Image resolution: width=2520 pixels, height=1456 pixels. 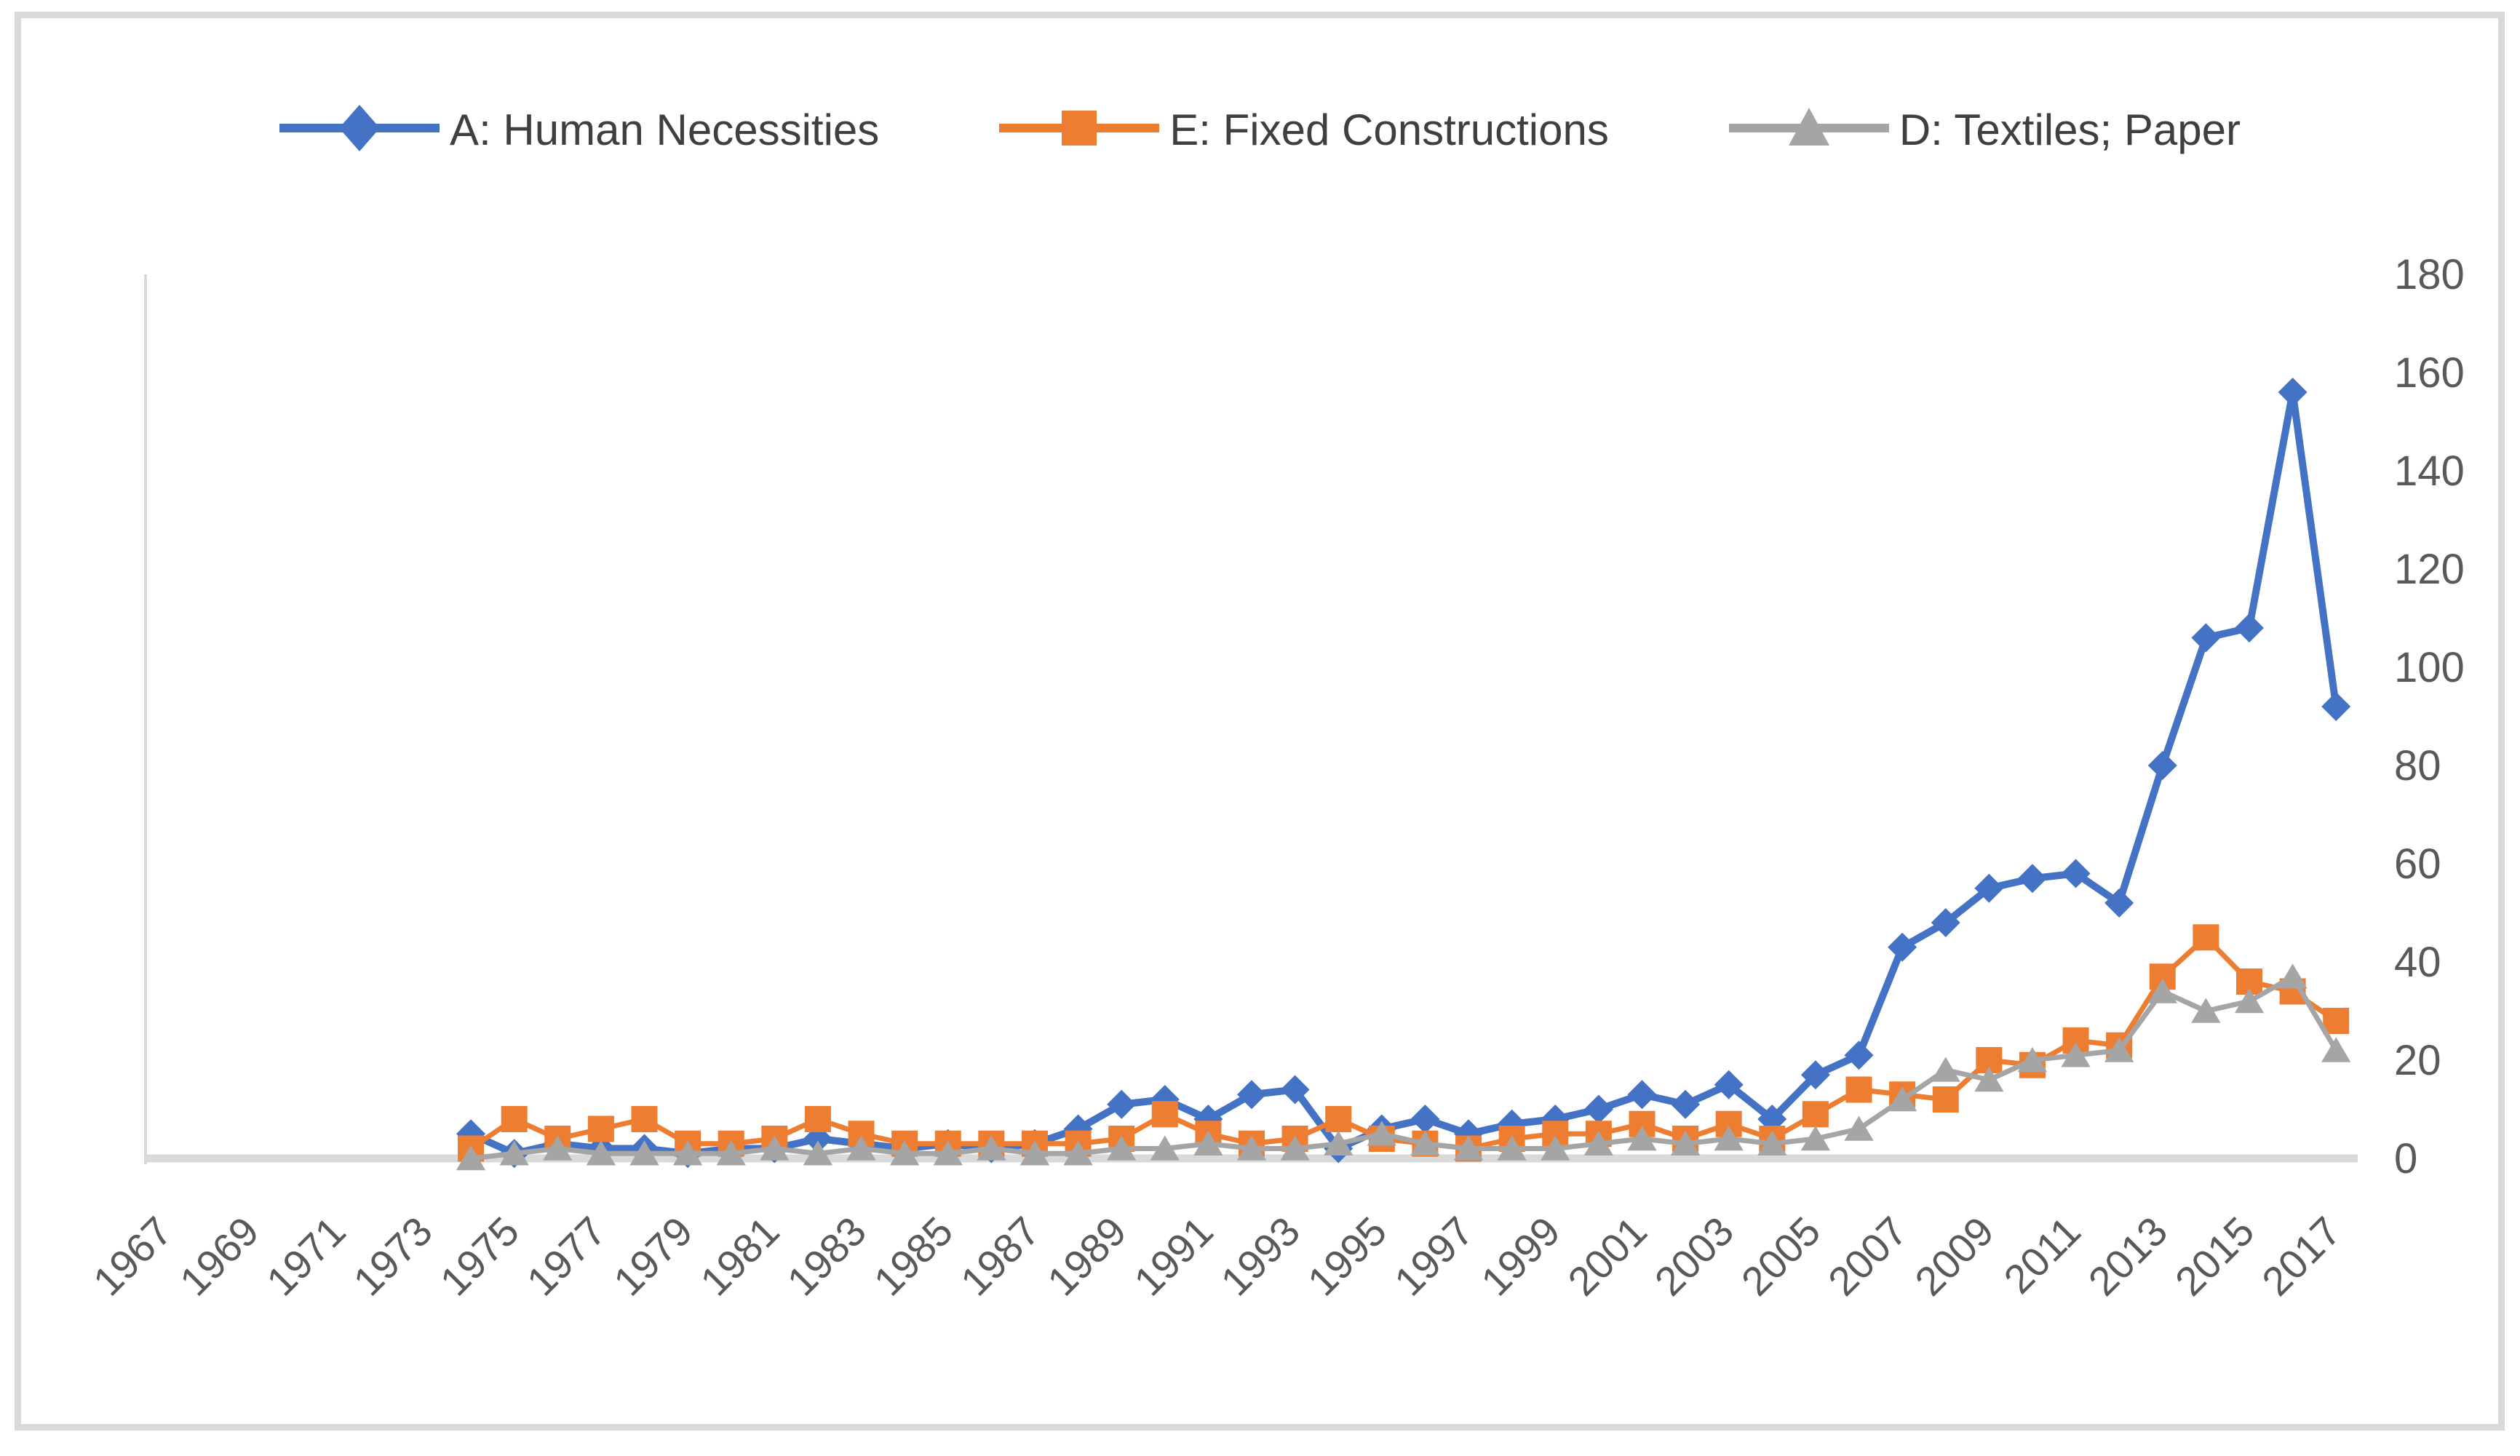 What do you see at coordinates (1079, 130) in the screenshot?
I see `square-marker-icon` at bounding box center [1079, 130].